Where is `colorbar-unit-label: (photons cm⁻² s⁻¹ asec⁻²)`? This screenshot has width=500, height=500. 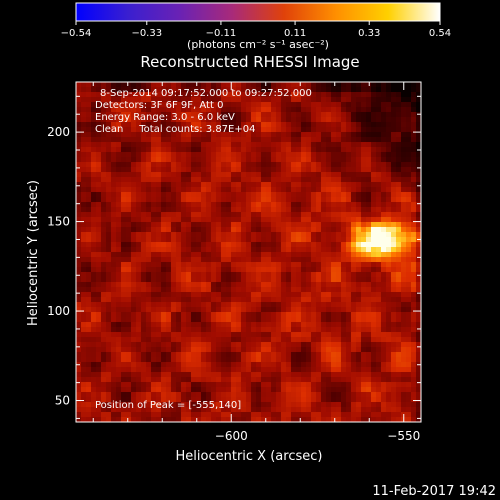
colorbar-unit-label: (photons cm⁻² s⁻¹ asec⁻²) is located at coordinates (258, 44).